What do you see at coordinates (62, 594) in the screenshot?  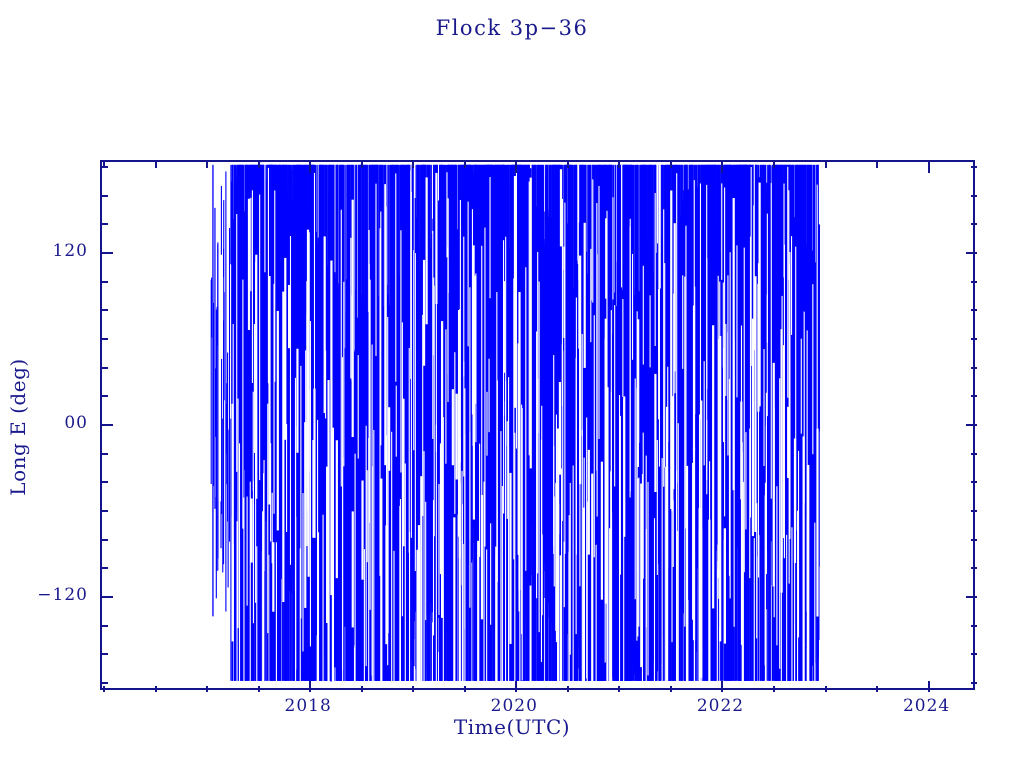 I see `y-tick-label: −120` at bounding box center [62, 594].